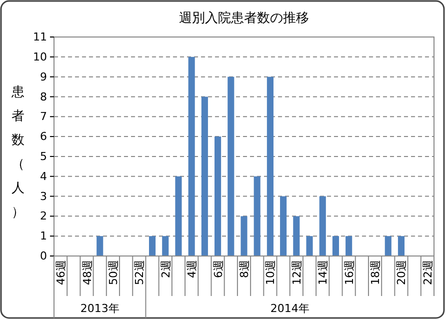 This screenshot has height=320, width=446. What do you see at coordinates (43, 236) in the screenshot?
I see `y-tick-label: 1` at bounding box center [43, 236].